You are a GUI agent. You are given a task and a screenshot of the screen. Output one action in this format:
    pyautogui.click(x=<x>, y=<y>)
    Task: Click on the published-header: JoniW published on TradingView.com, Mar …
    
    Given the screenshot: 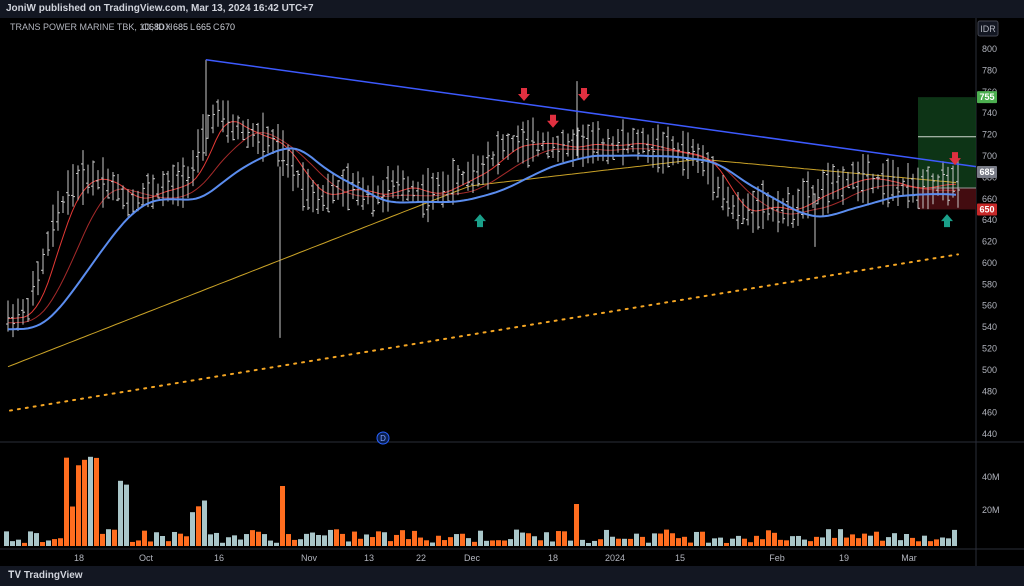 What is the action you would take?
    pyautogui.click(x=512, y=9)
    